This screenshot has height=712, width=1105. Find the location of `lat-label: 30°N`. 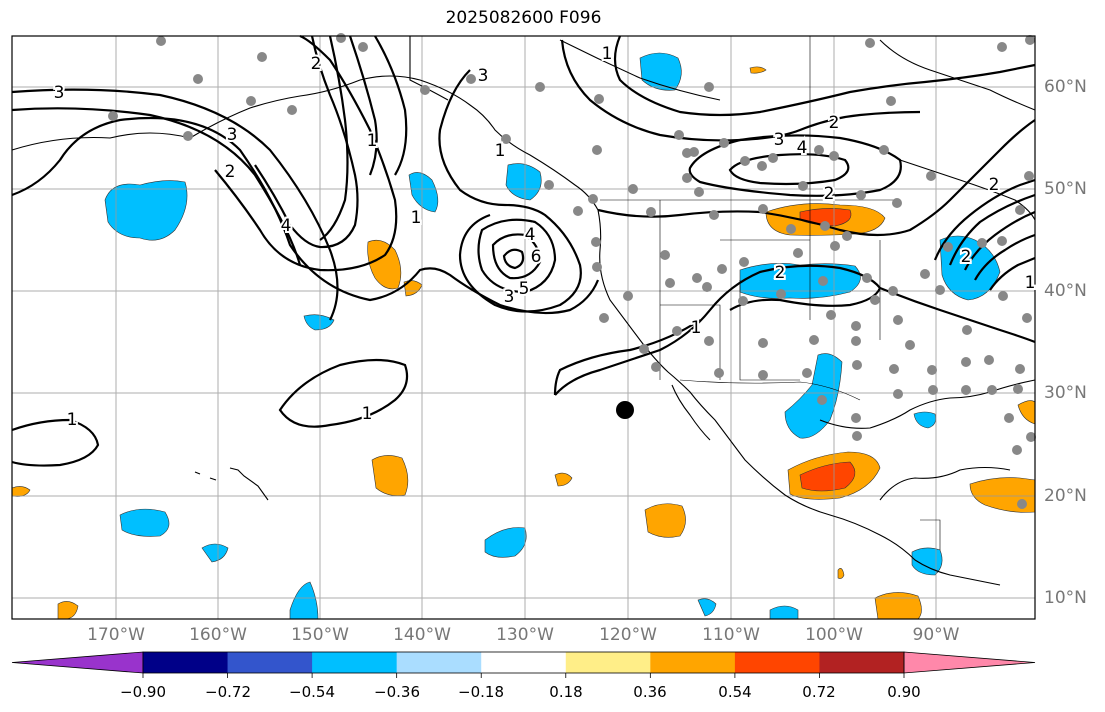

lat-label: 30°N is located at coordinates (1065, 393).